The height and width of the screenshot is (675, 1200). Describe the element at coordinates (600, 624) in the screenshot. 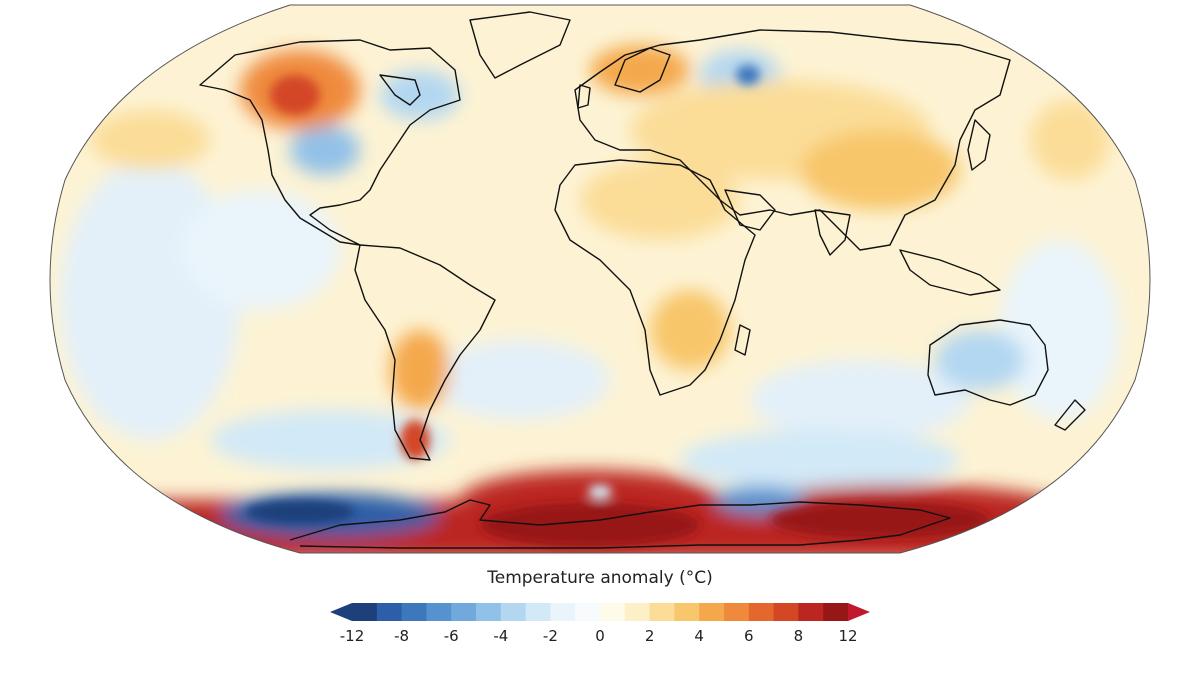

I see `colorbar: -12 -8 -6 -4 -2 0 2 4 6 8 12` at that location.